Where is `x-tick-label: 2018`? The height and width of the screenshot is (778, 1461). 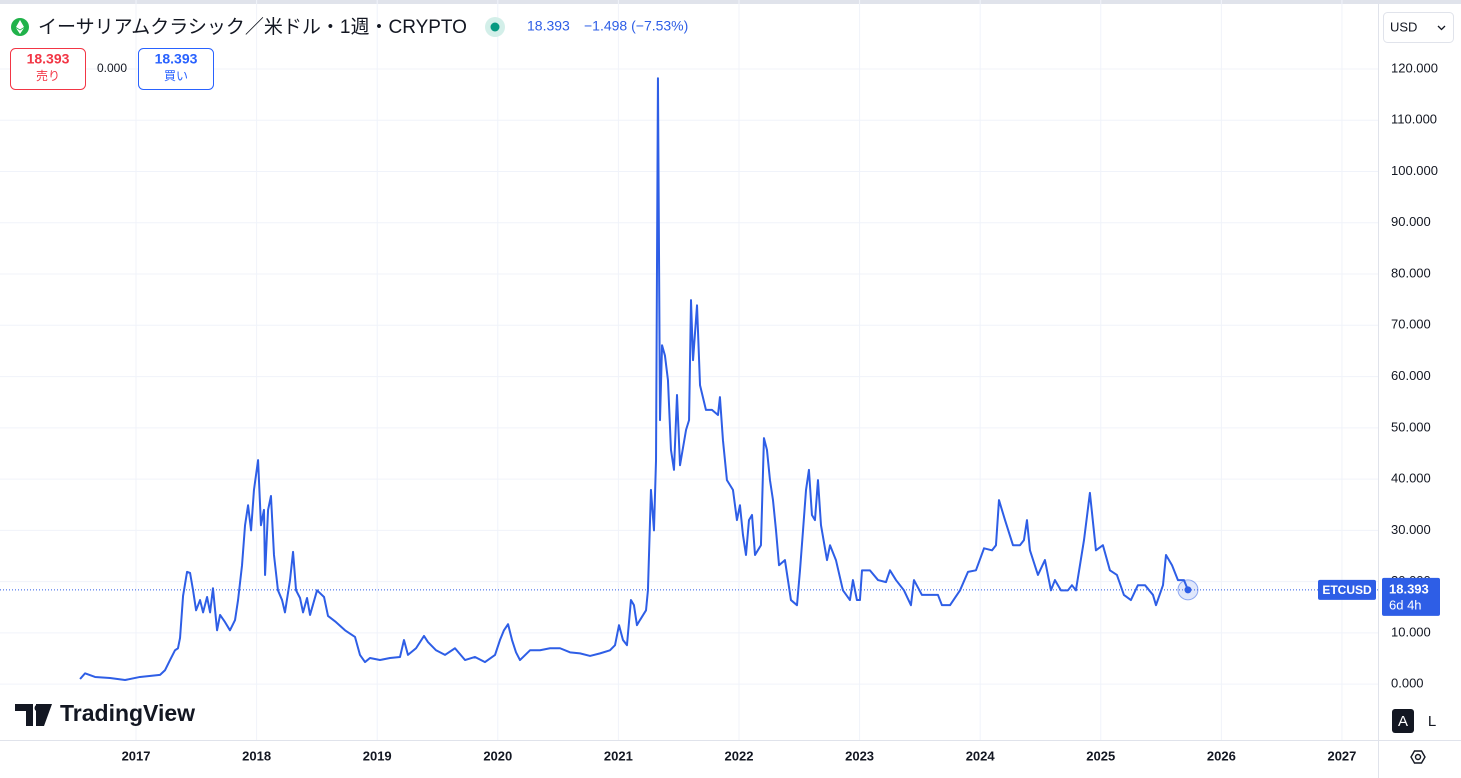
x-tick-label: 2018 is located at coordinates (256, 755).